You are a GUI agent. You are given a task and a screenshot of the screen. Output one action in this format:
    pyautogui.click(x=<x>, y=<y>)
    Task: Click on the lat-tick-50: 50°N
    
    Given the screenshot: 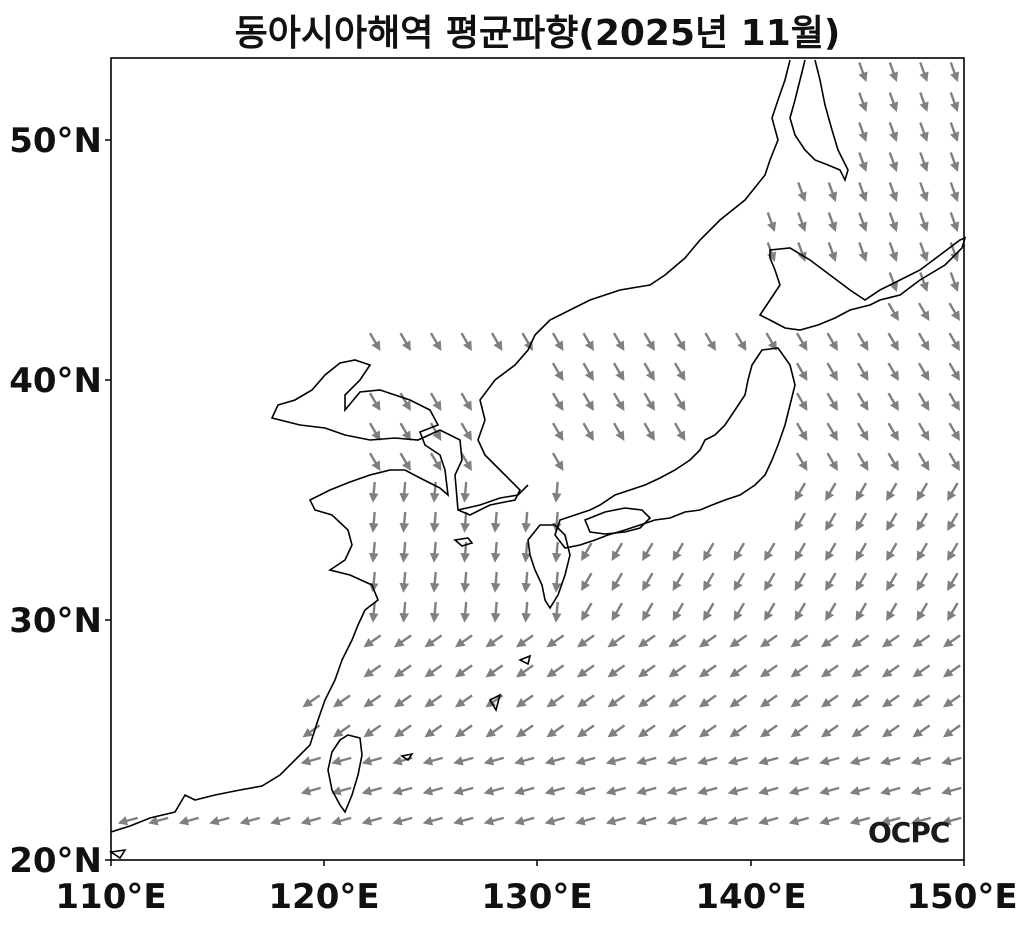 What is the action you would take?
    pyautogui.click(x=55, y=141)
    